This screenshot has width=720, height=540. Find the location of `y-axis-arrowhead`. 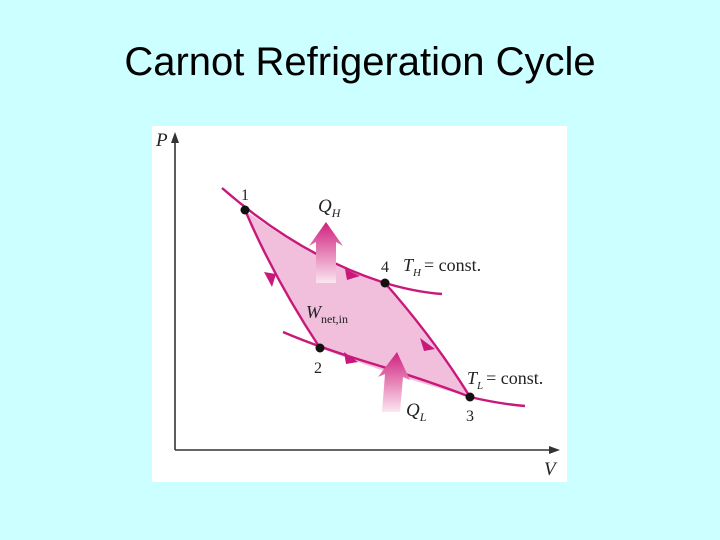

y-axis-arrowhead is located at coordinates (175, 137).